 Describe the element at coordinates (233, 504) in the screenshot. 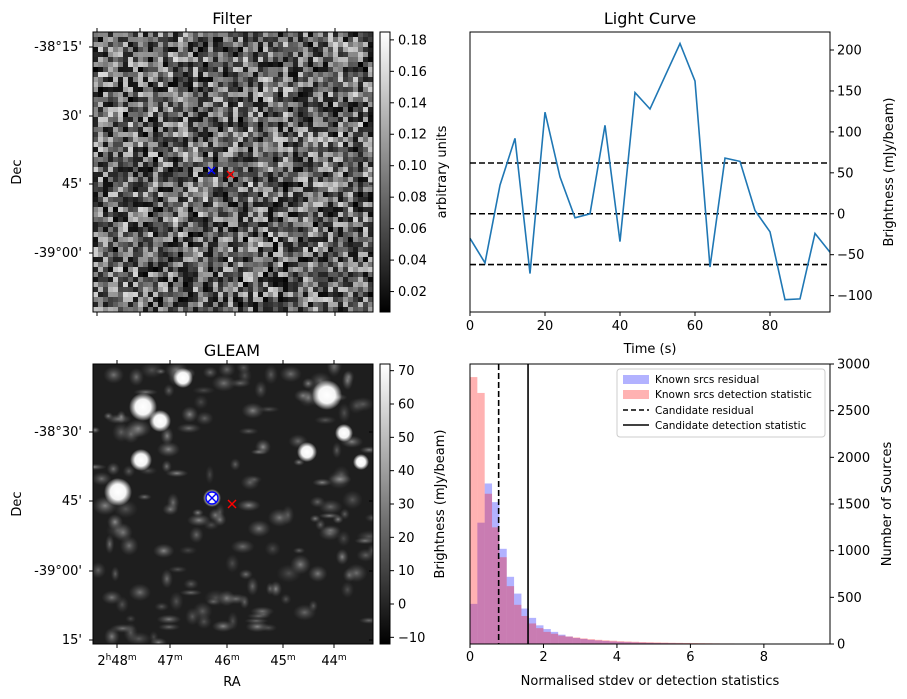

I see `gleam-faint-structure` at that location.